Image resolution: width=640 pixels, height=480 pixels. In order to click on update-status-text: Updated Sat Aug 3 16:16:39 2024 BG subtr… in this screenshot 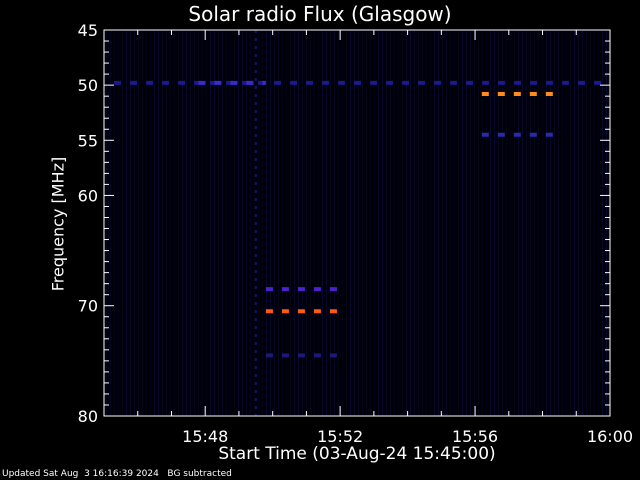, I will do `click(117, 474)`.